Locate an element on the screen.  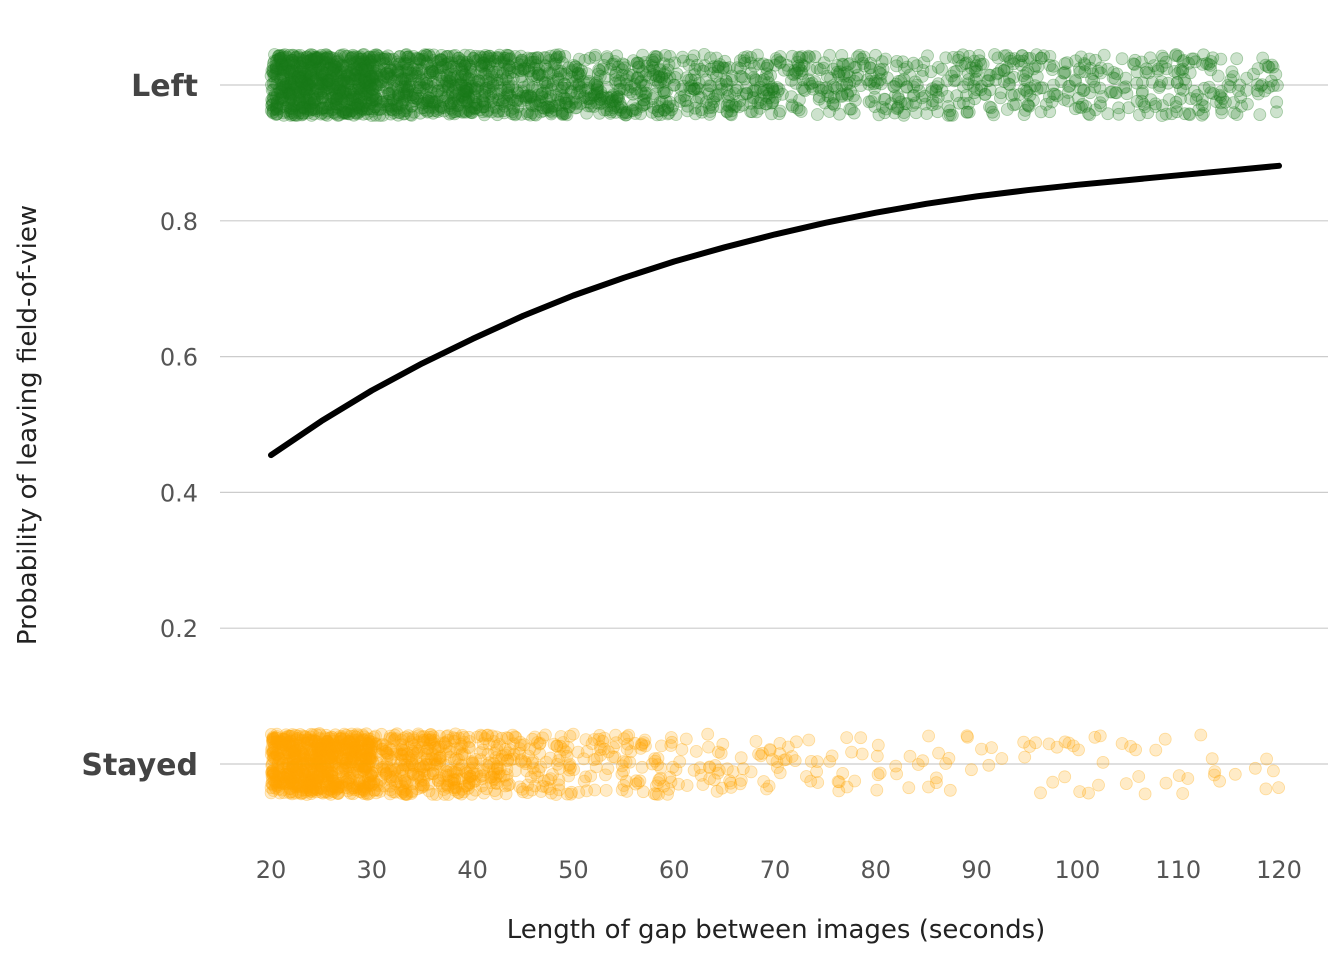
y-tick-label: 0.4 is located at coordinates (179, 493).